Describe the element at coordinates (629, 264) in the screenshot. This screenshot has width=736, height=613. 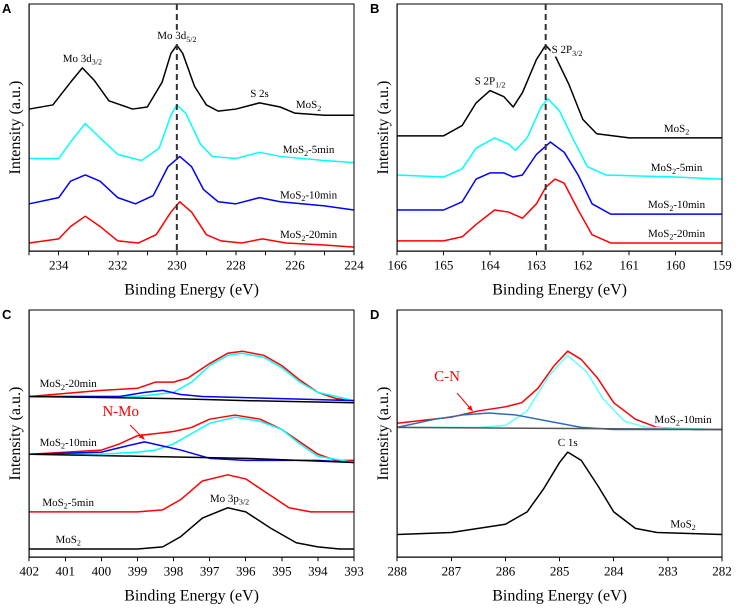
I see `x-tick-label: 161` at that location.